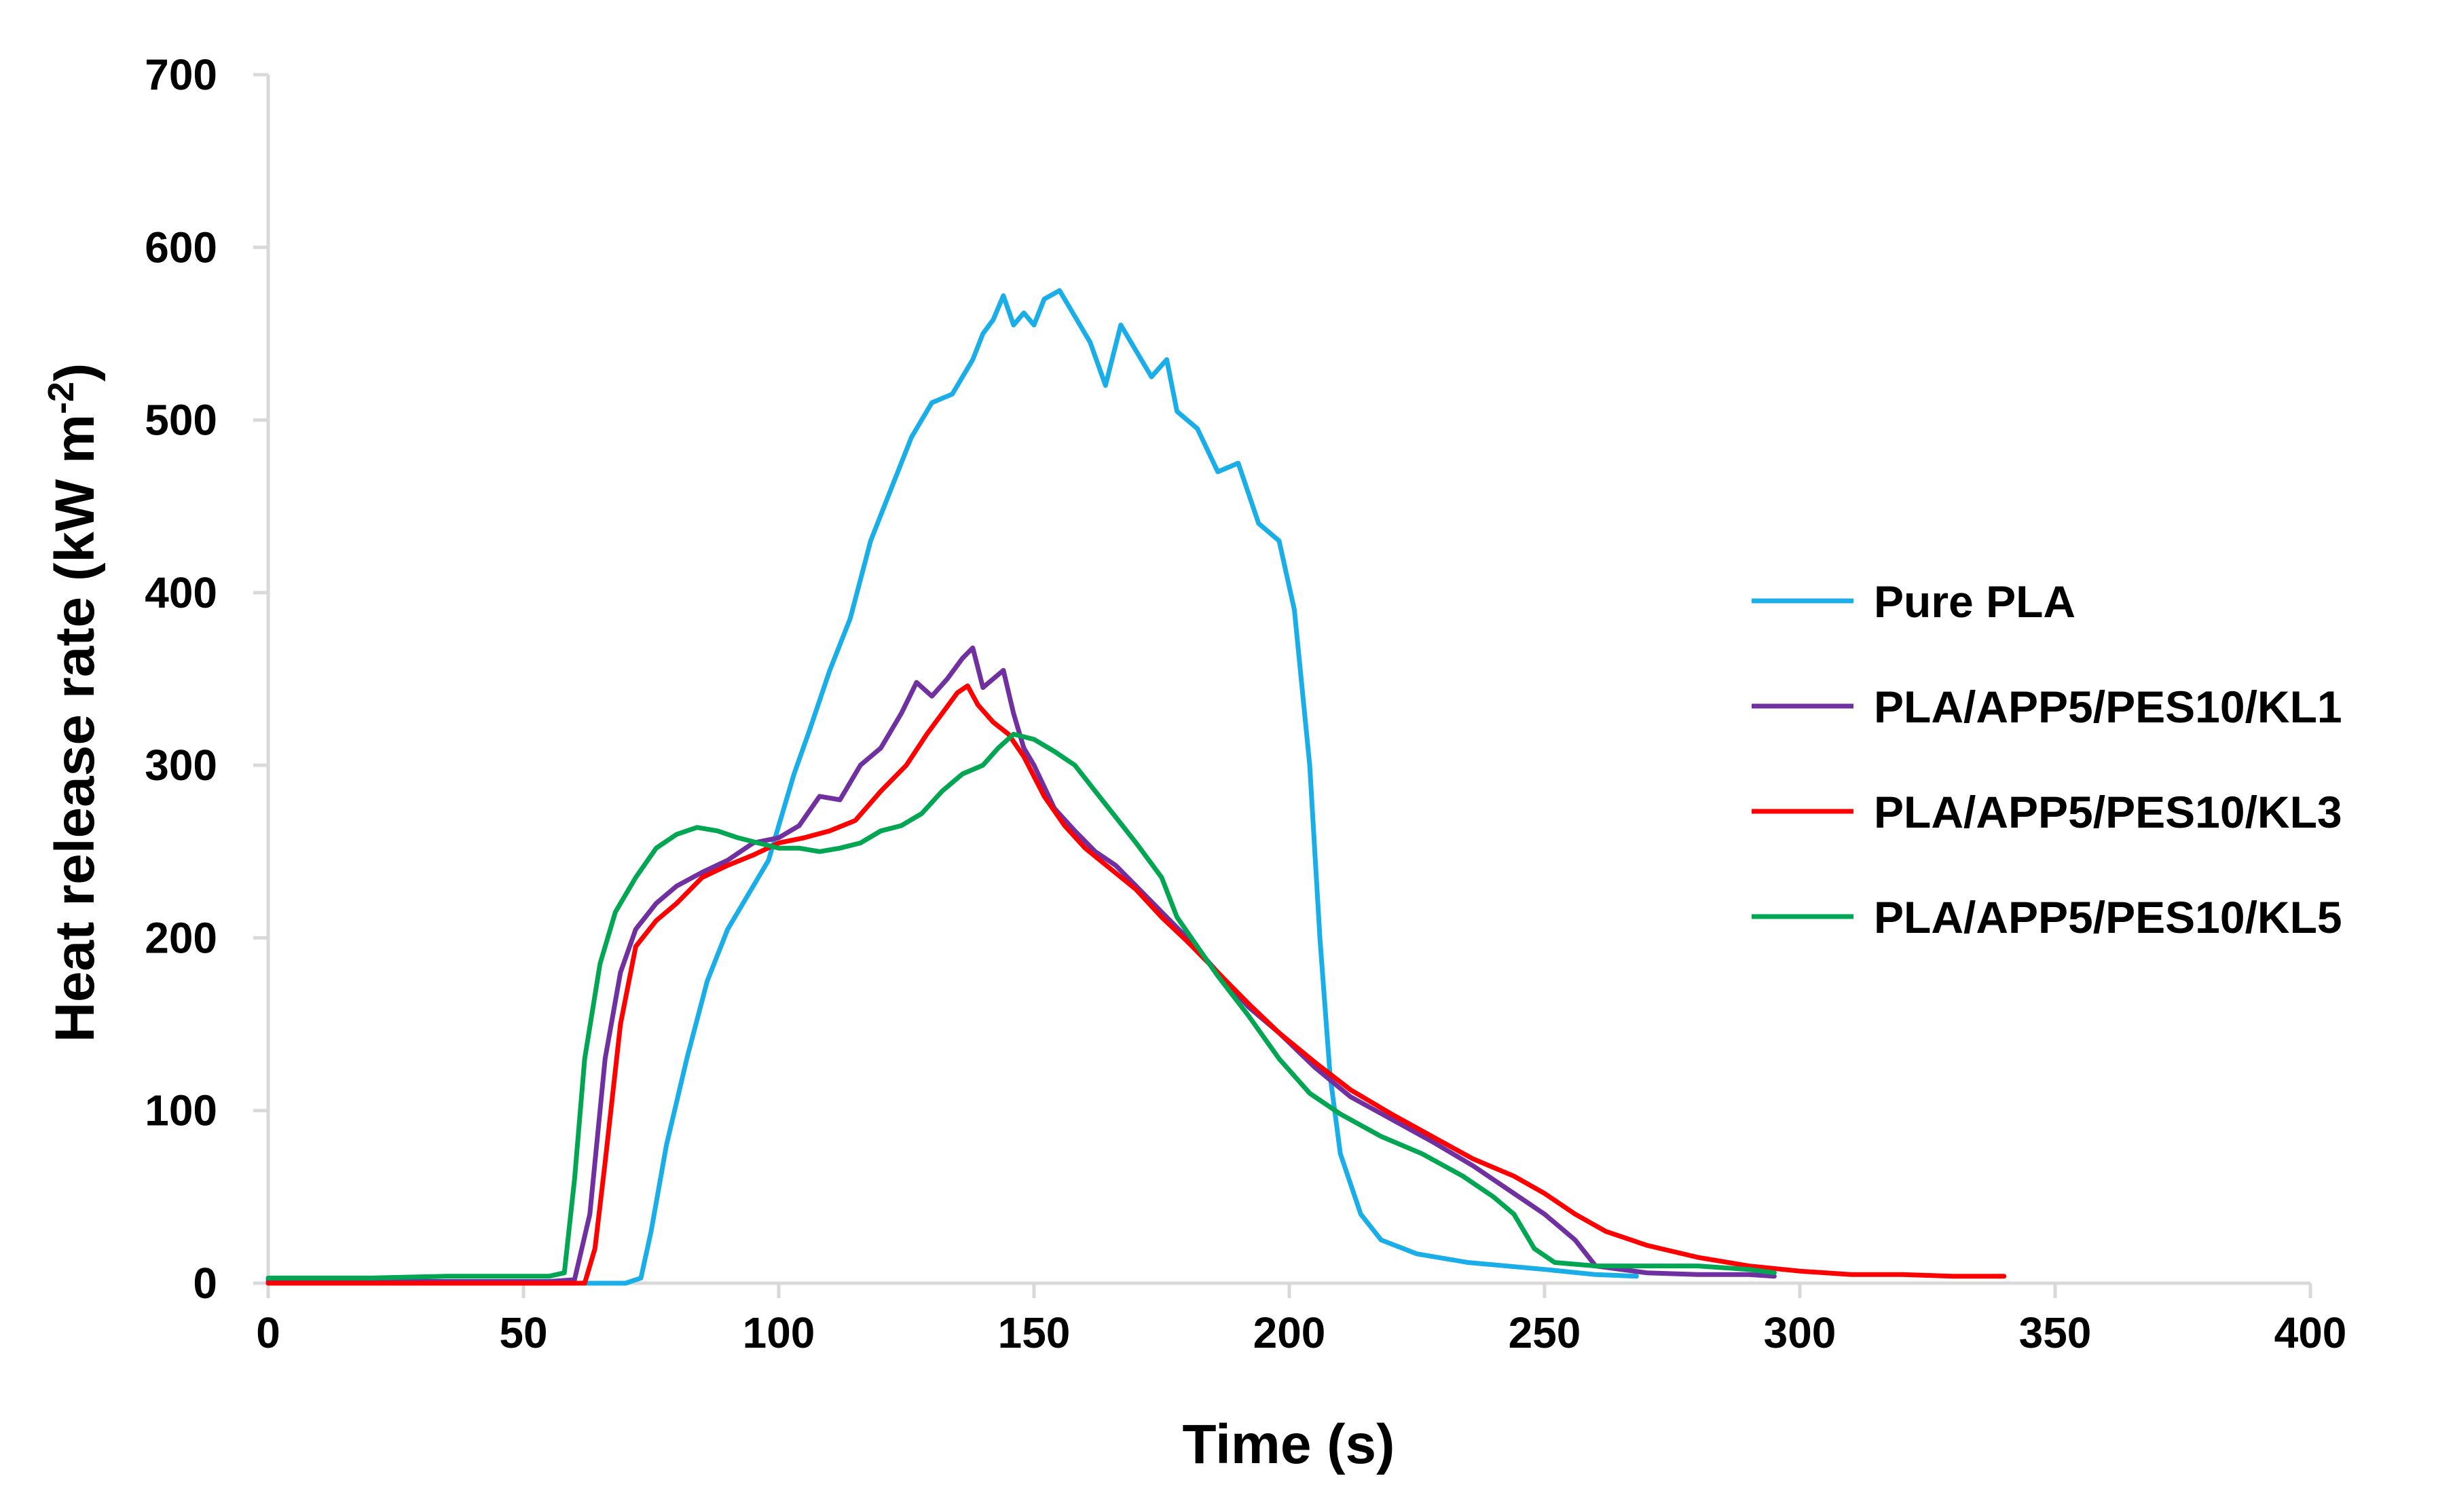 The height and width of the screenshot is (1512, 2455). What do you see at coordinates (1975, 601) in the screenshot?
I see `legend-label: Pure PLA` at bounding box center [1975, 601].